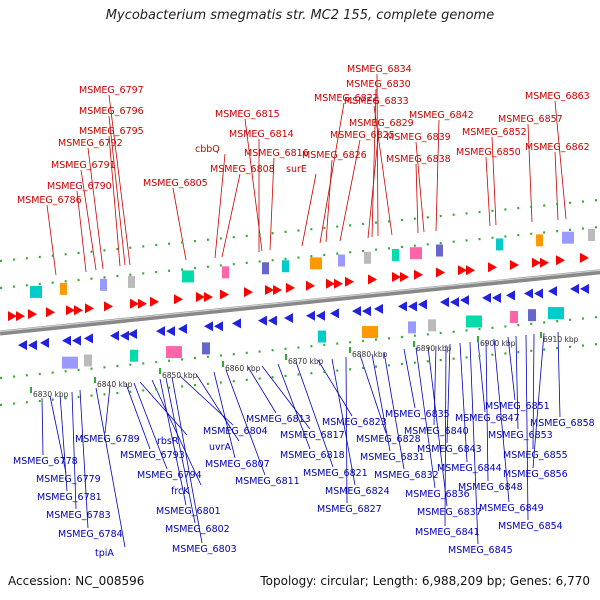 This screenshot has height=600, width=600. I want to click on bottom-gene-label: MSMEG_6778, so click(45, 461).